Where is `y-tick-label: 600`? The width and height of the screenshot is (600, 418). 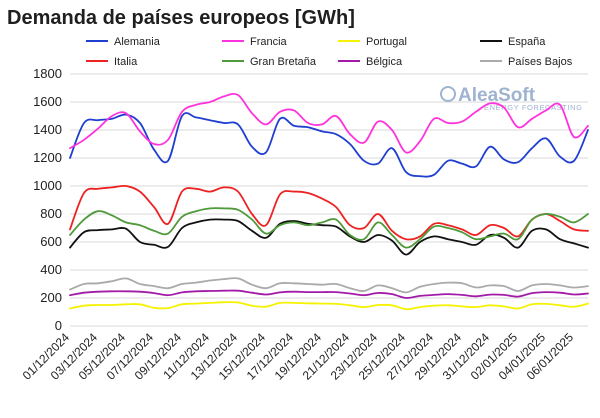
y-tick-label: 600 is located at coordinates (51, 241).